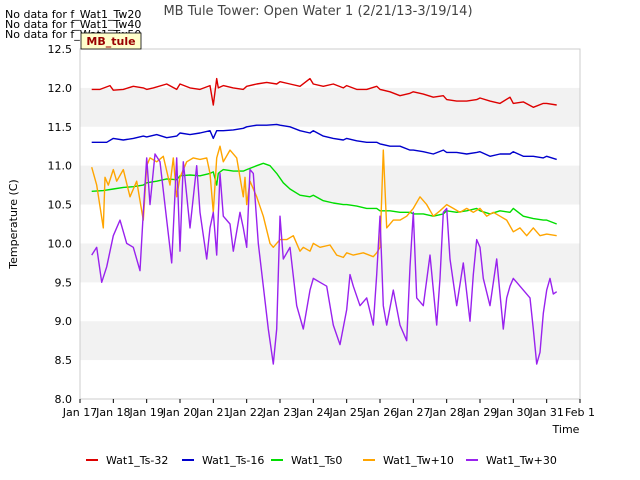 The width and height of the screenshot is (640, 480). Describe the element at coordinates (179, 412) in the screenshot. I see `x-tick-label: Jan 20` at that location.